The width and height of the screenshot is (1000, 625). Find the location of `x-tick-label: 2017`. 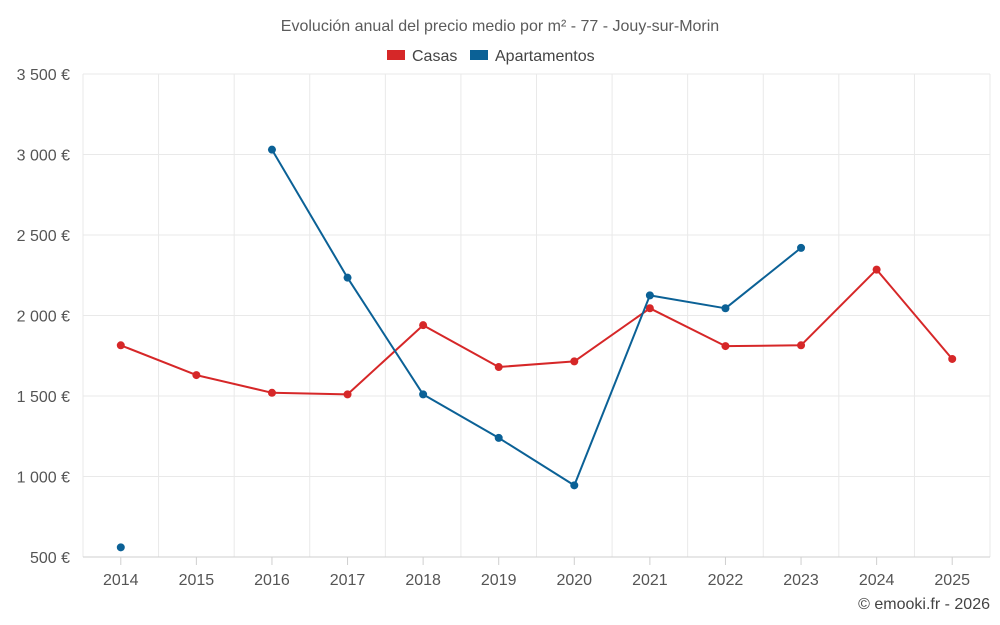

x-tick-label: 2017 is located at coordinates (348, 580).